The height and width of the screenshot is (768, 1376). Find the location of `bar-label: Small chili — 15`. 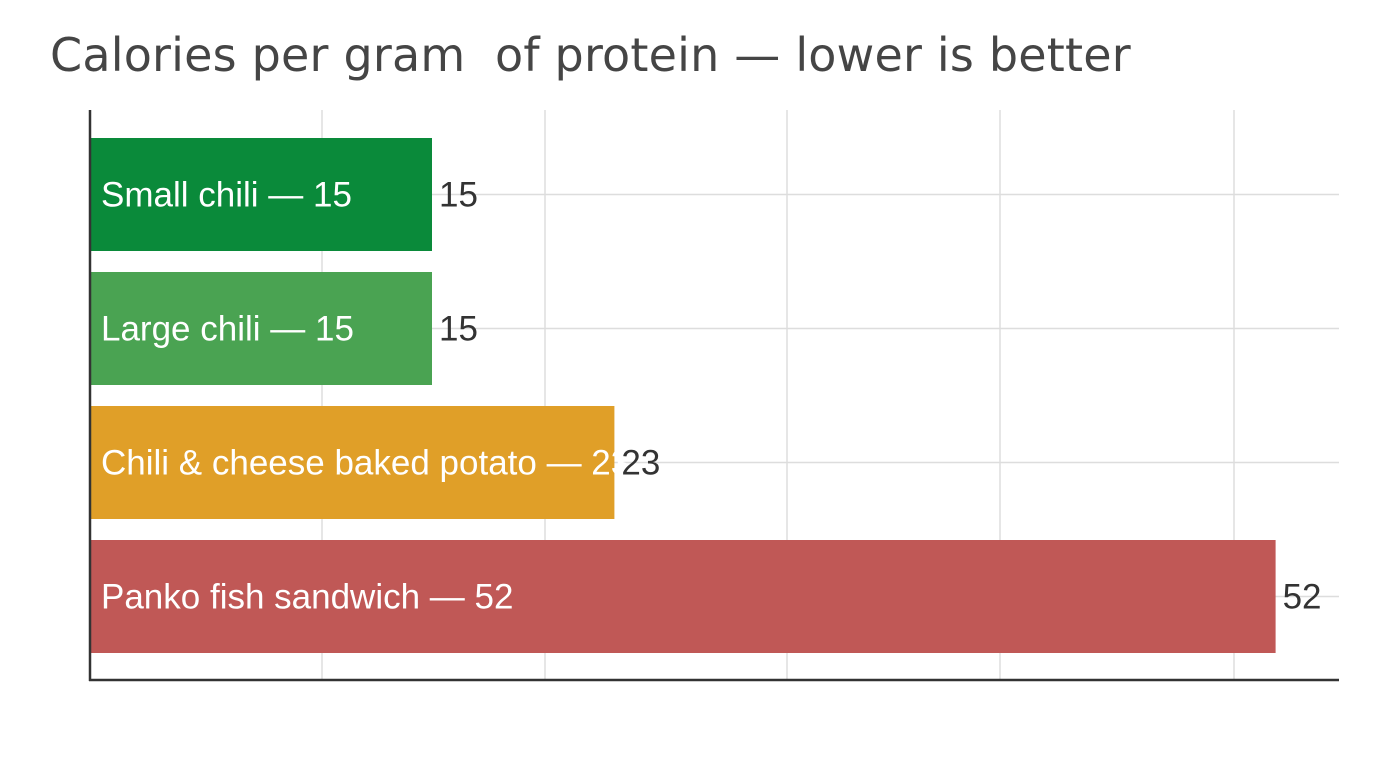

bar-label: Small chili — 15 is located at coordinates (226, 195).